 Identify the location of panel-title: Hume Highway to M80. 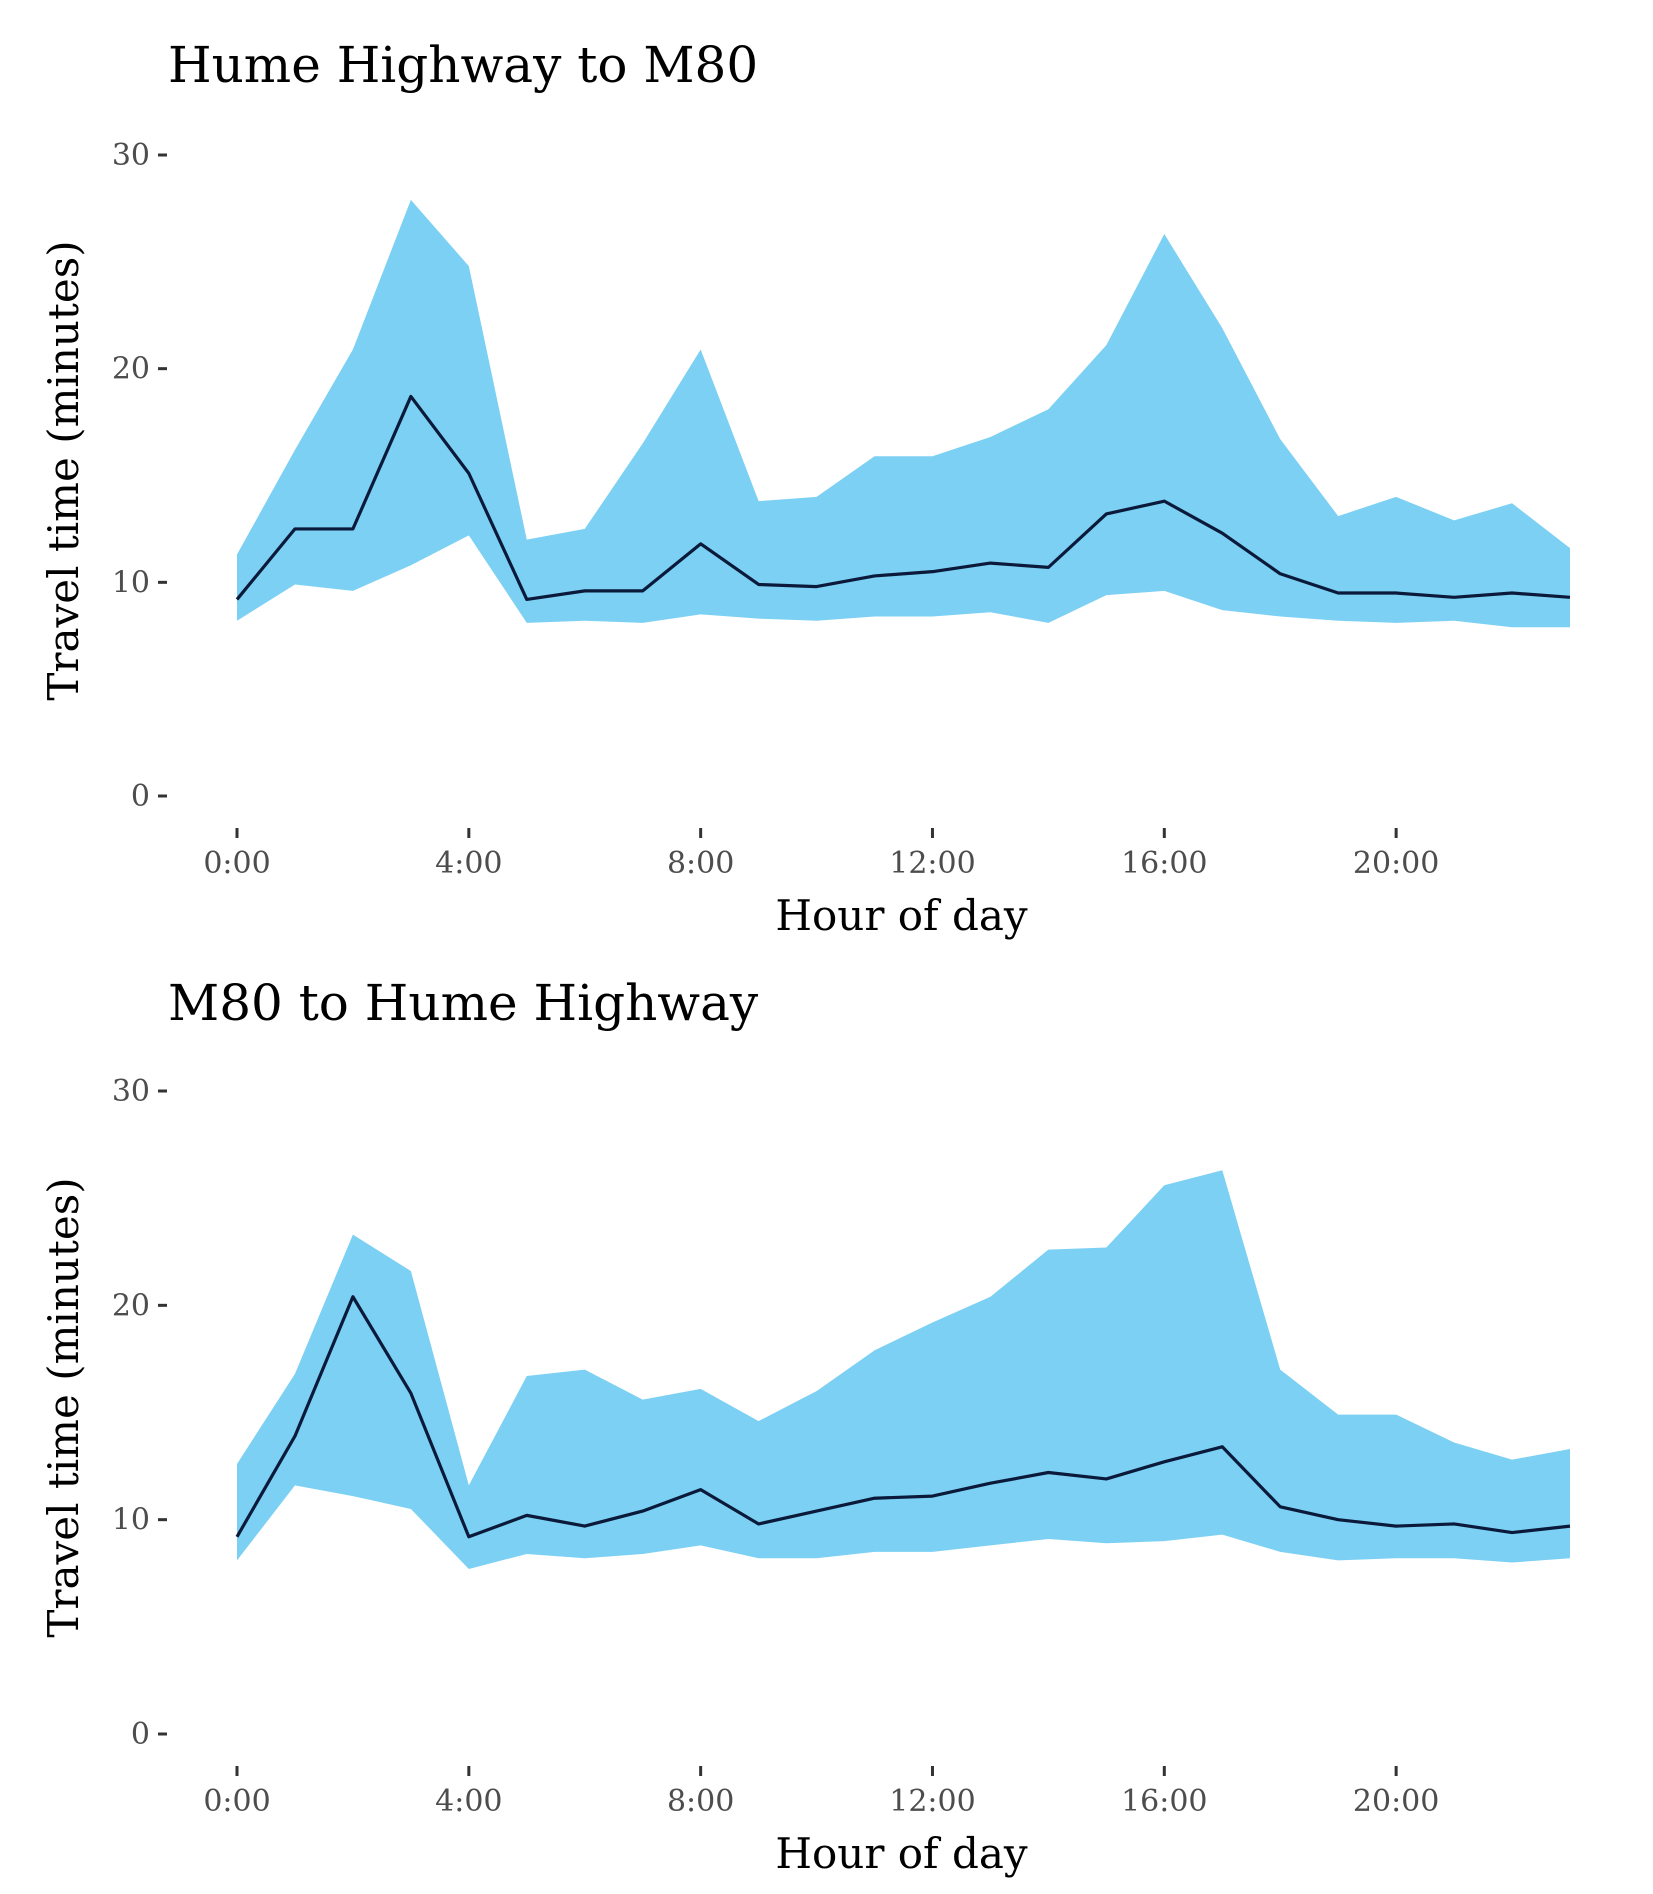
(463, 65).